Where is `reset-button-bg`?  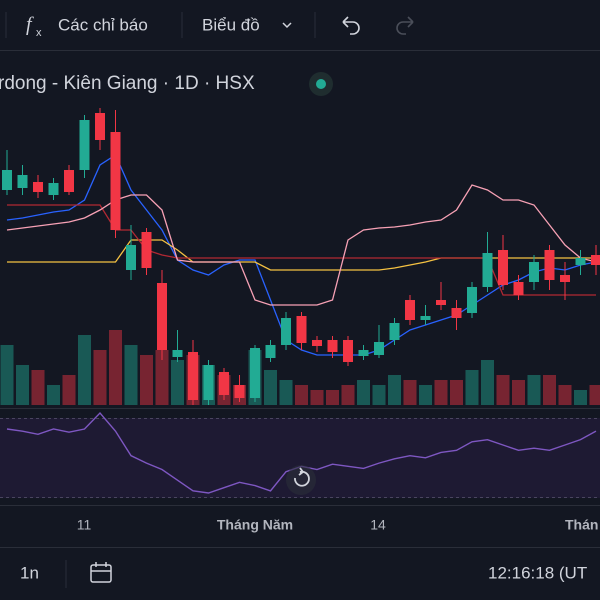
reset-button-bg is located at coordinates (301, 480).